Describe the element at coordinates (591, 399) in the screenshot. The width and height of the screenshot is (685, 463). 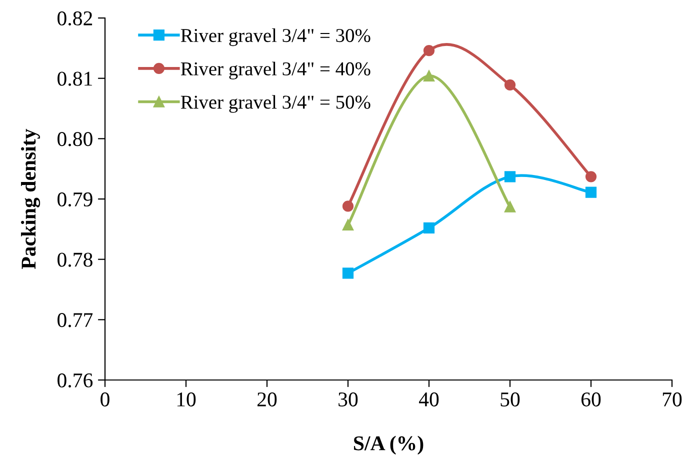
I see `x-tick-label: 60` at that location.